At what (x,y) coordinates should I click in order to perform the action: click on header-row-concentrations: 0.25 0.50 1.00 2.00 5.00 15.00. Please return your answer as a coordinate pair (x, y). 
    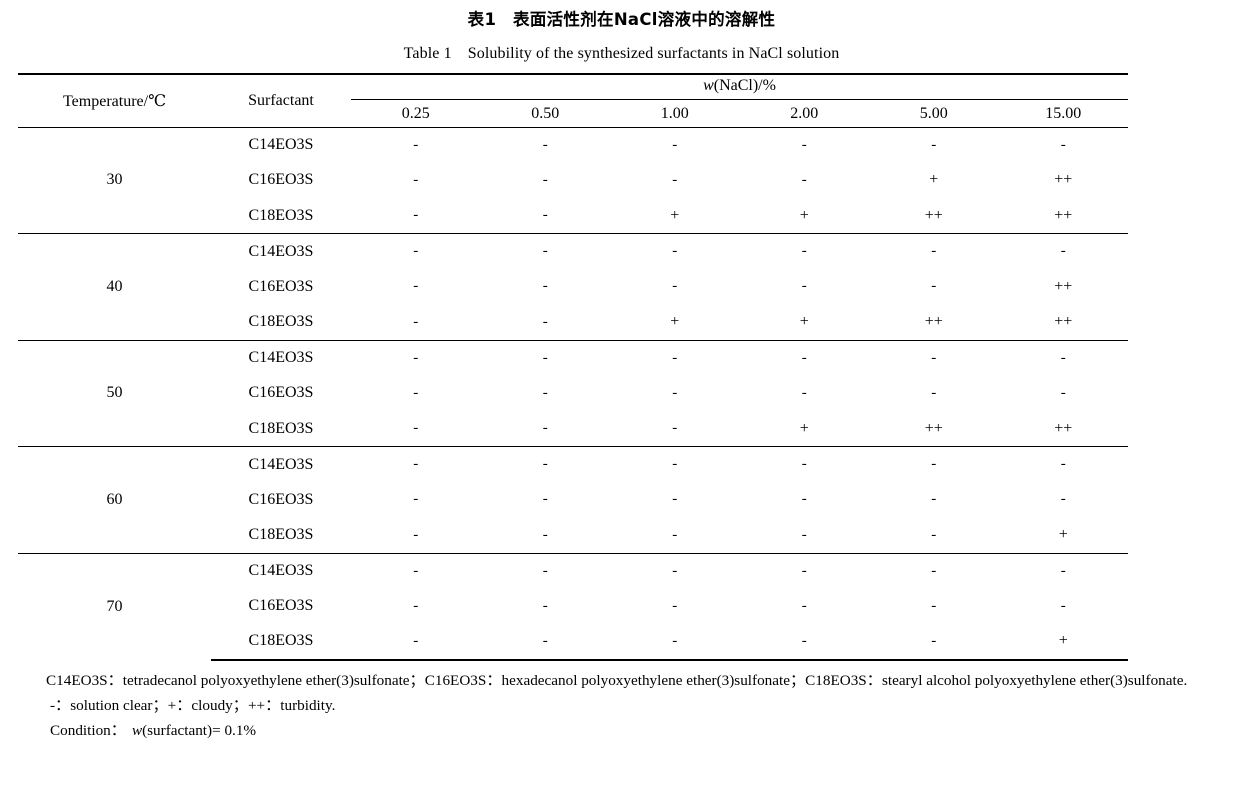
    Looking at the image, I should click on (573, 113).